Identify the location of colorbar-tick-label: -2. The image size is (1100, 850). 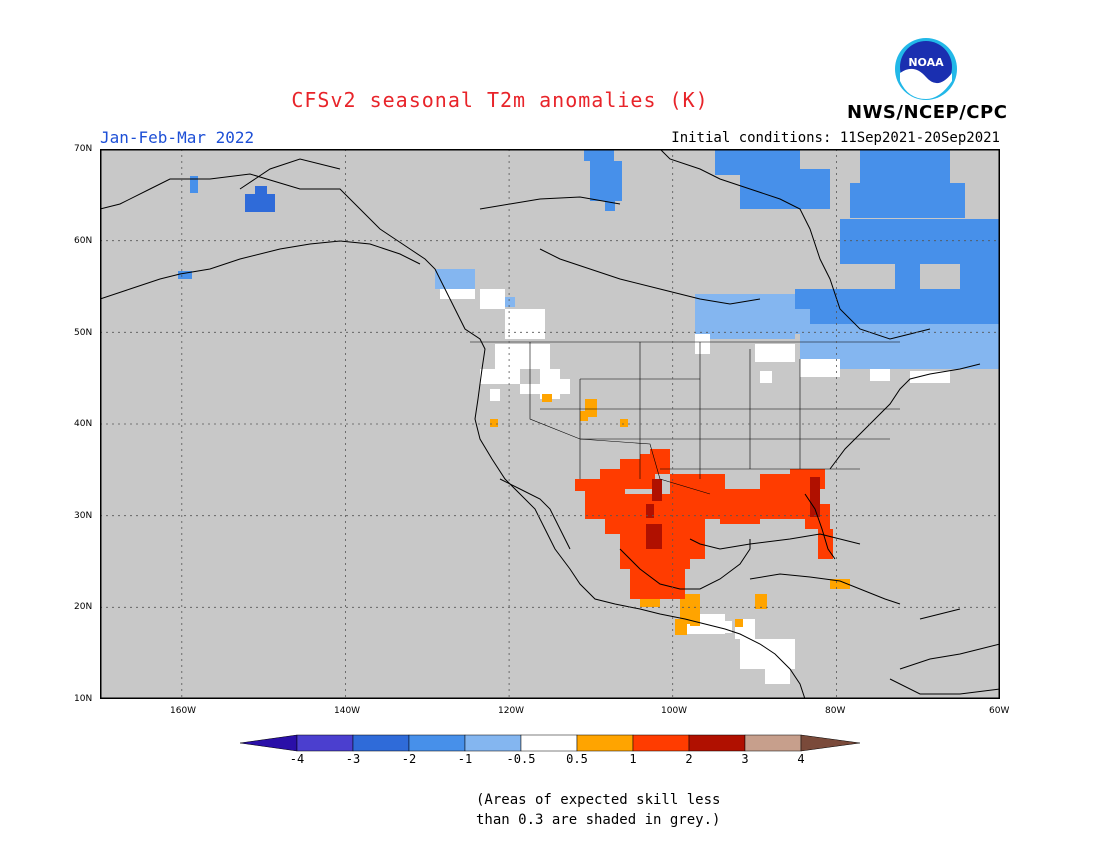
(409, 759).